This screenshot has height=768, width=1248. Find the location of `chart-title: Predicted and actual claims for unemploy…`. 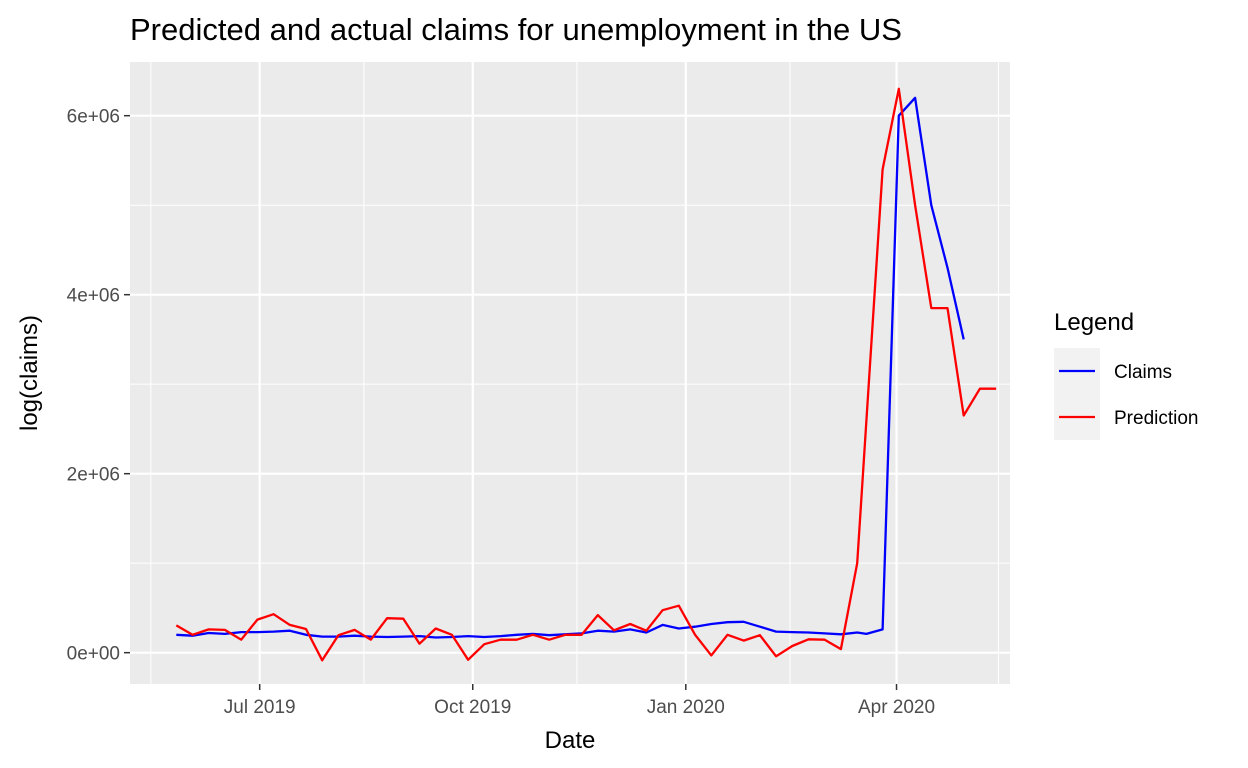

chart-title: Predicted and actual claims for unemploy… is located at coordinates (516, 29).